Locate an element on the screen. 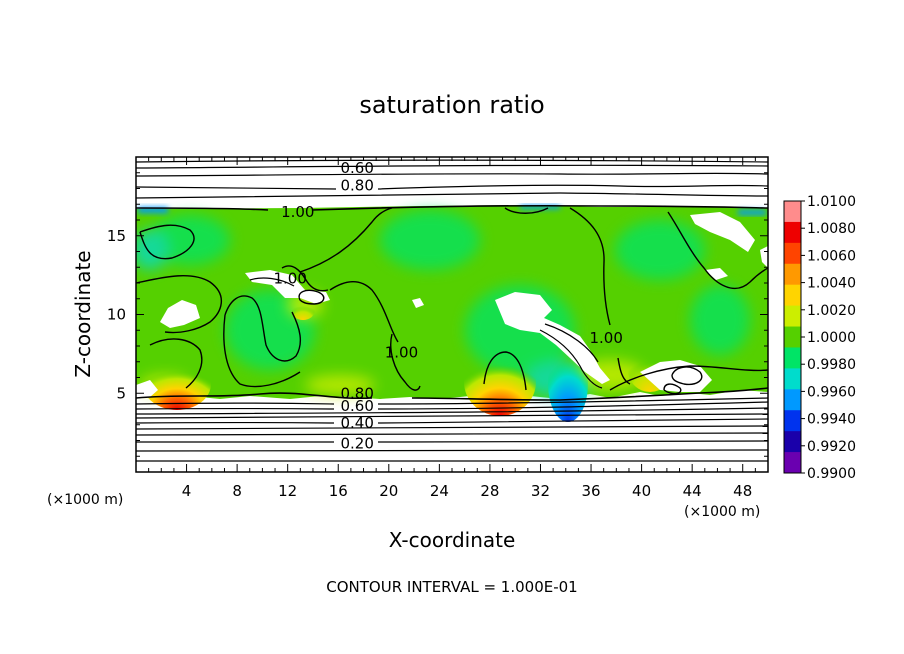  colorbar-tick-label: 1.0020 is located at coordinates (831, 311).